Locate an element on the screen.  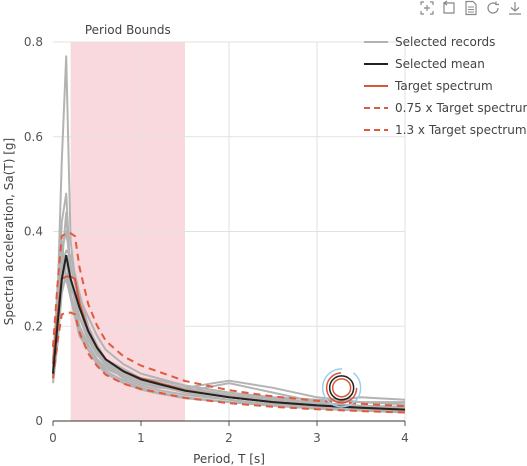
y-tick-label: 0.4 is located at coordinates (33, 232).